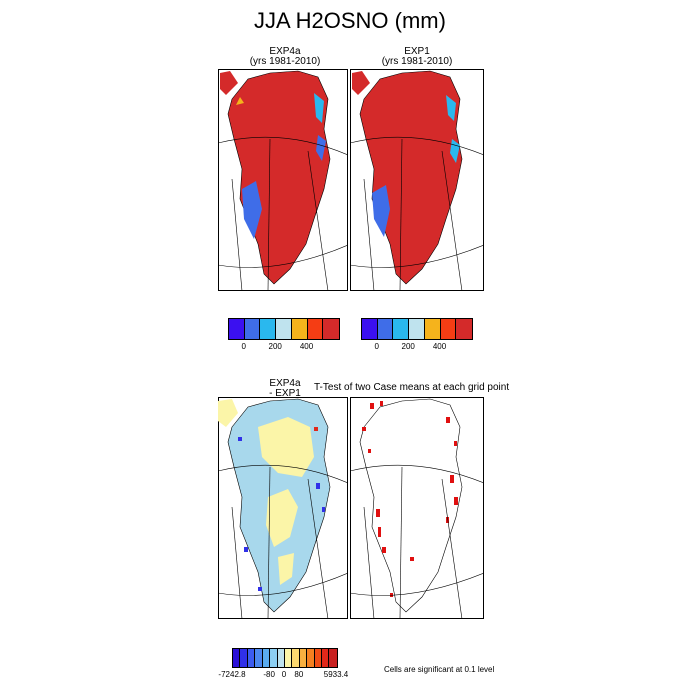  Describe the element at coordinates (269, 674) in the screenshot. I see `colorbar-tick-label: -80` at that location.